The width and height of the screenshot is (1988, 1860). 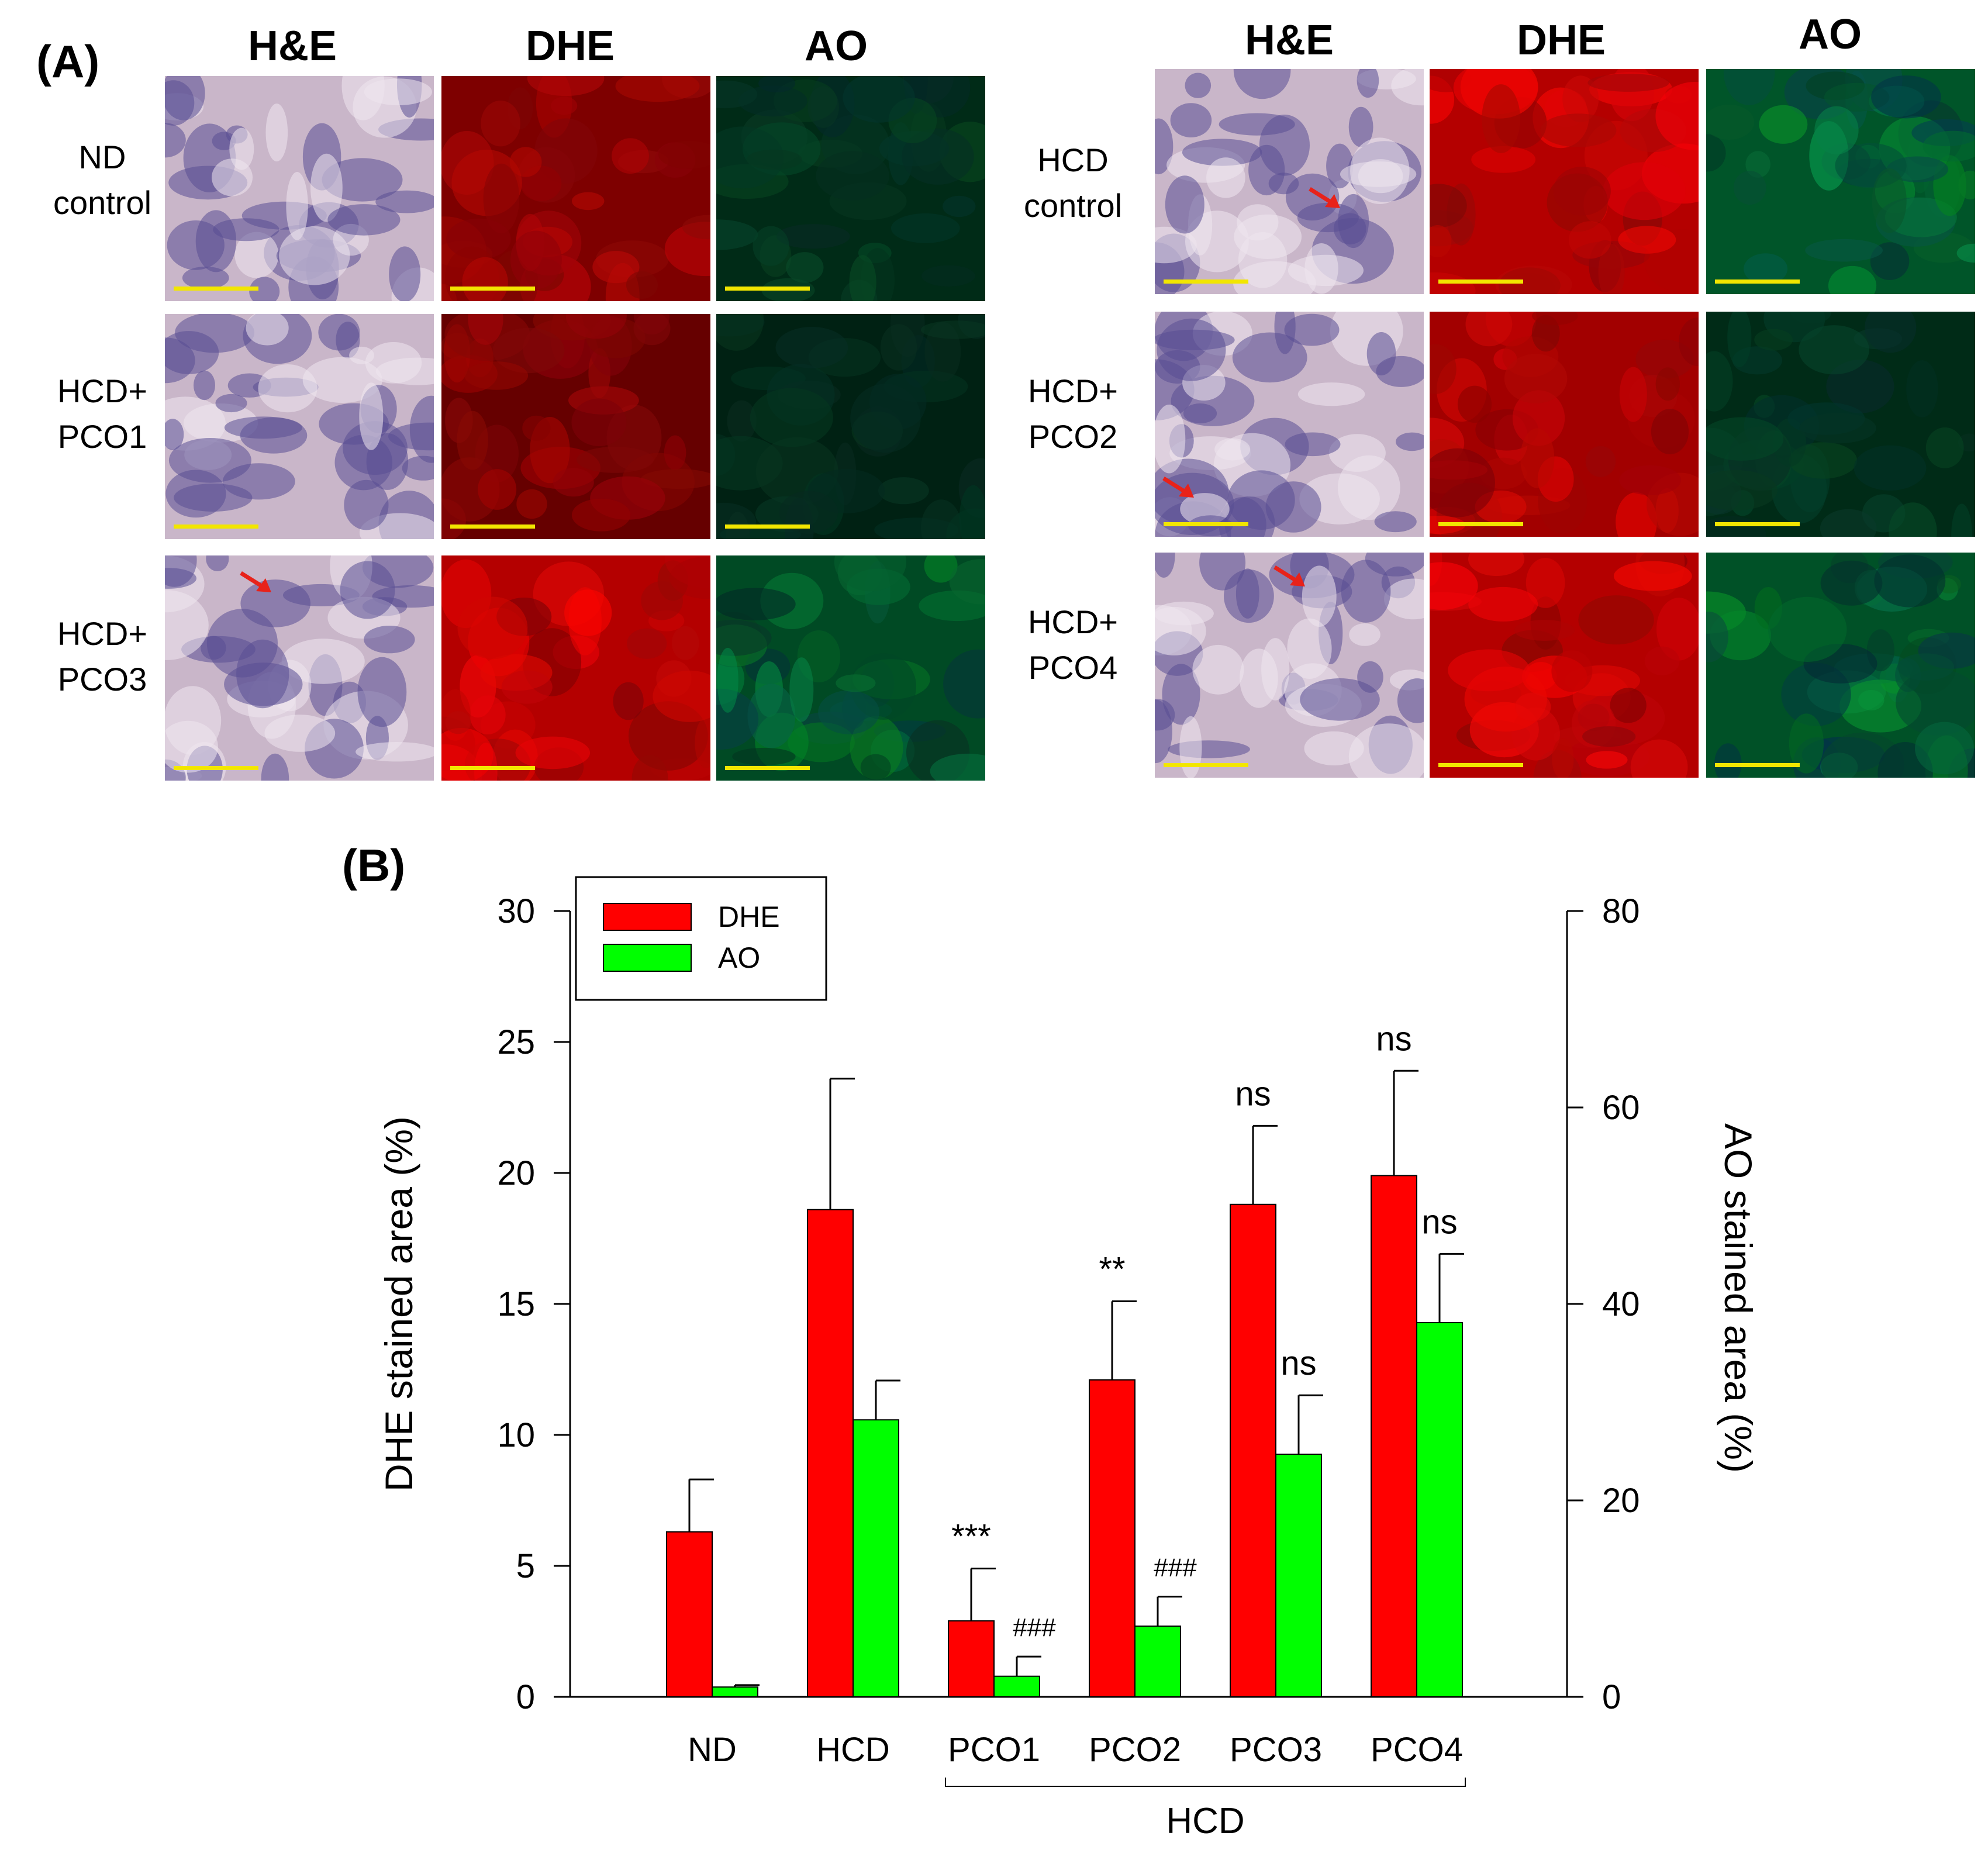 What do you see at coordinates (994, 1750) in the screenshot?
I see `x-tick-label: PCO1` at bounding box center [994, 1750].